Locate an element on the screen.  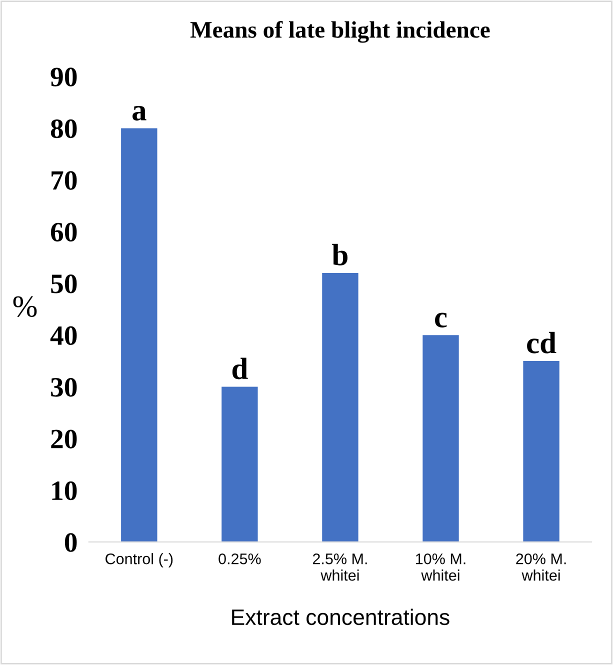
y-tick-label: 40 is located at coordinates (63, 335).